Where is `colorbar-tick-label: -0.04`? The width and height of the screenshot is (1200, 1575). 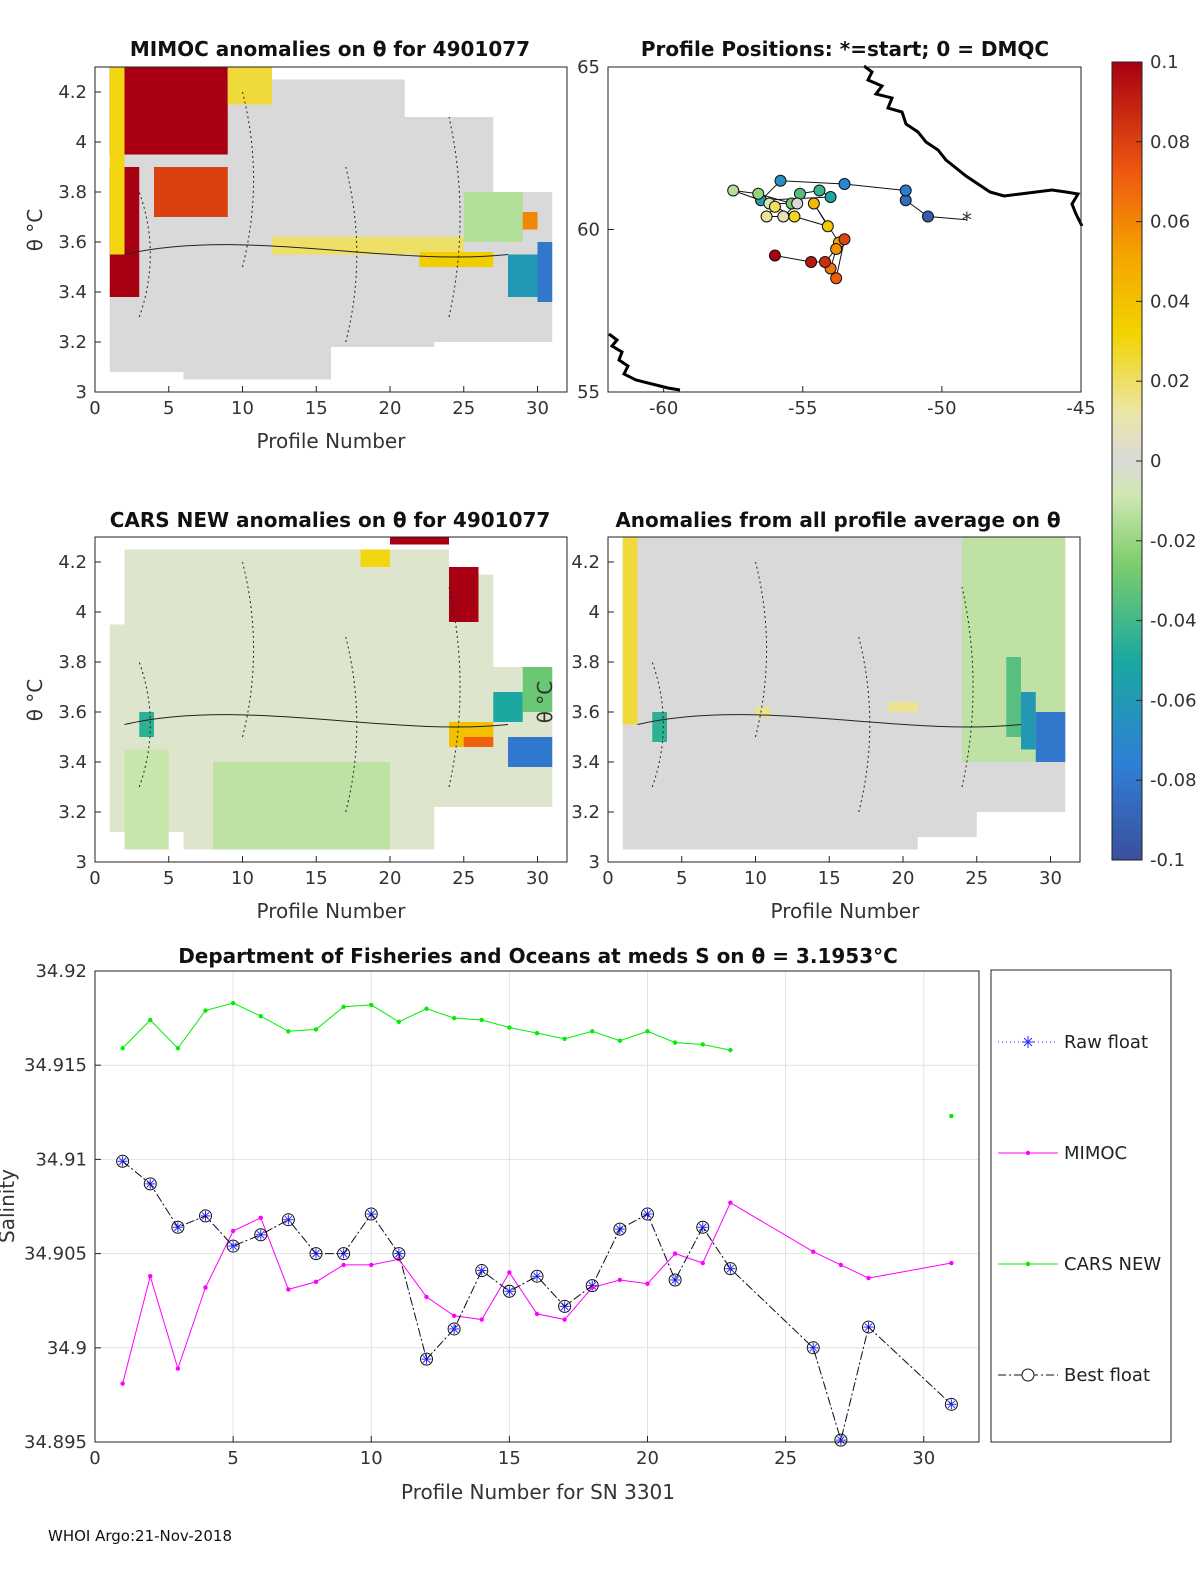 colorbar-tick-label: -0.04 is located at coordinates (1173, 621).